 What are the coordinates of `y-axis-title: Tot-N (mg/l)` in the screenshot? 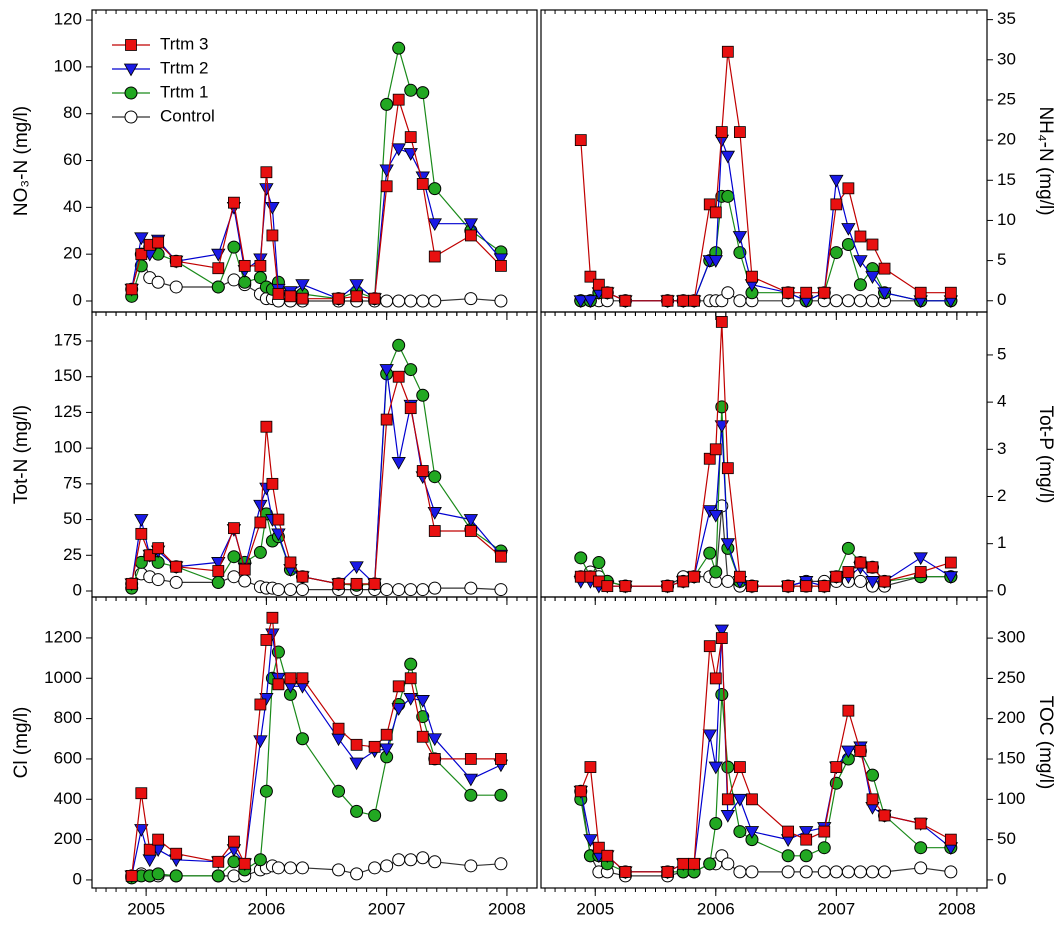 It's located at (21, 454).